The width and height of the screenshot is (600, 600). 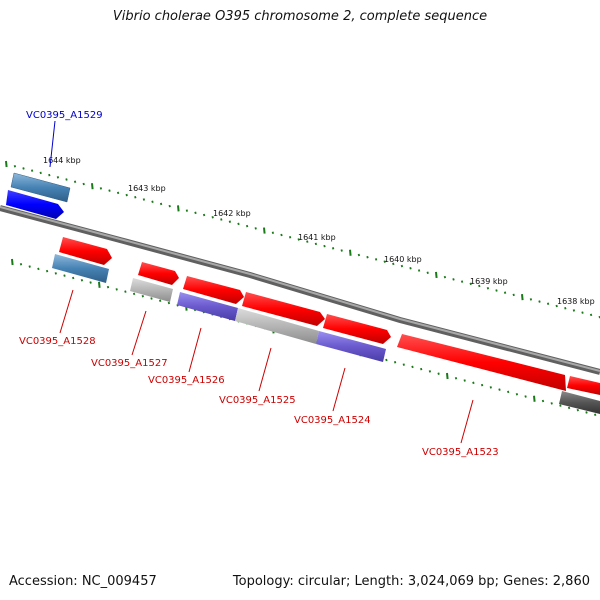 I want to click on feature-steelblue-lower, so click(x=80, y=268).